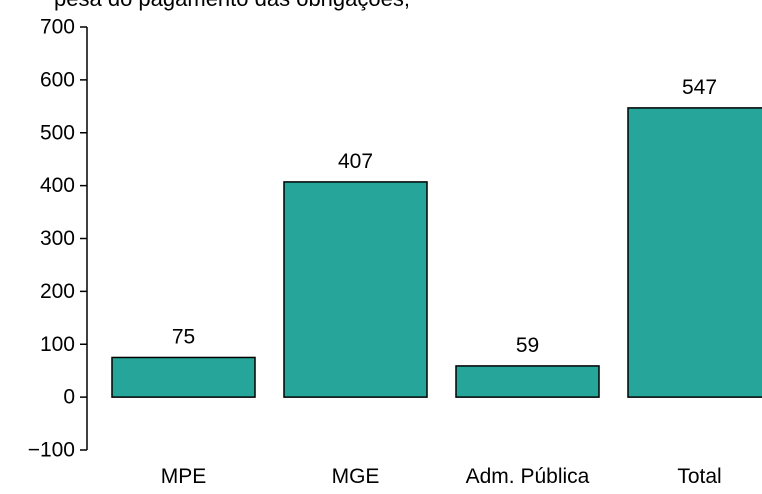  I want to click on bar-value-label: 75, so click(183, 336).